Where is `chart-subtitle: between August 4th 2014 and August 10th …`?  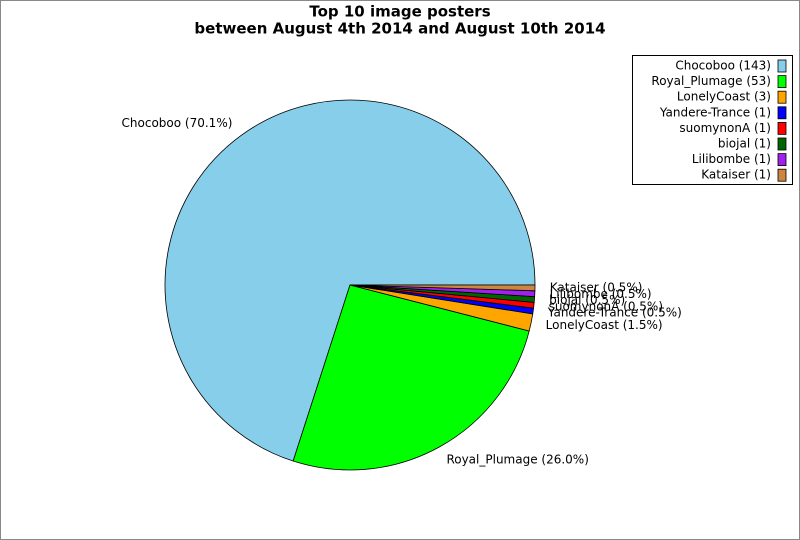 chart-subtitle: between August 4th 2014 and August 10th … is located at coordinates (399, 29).